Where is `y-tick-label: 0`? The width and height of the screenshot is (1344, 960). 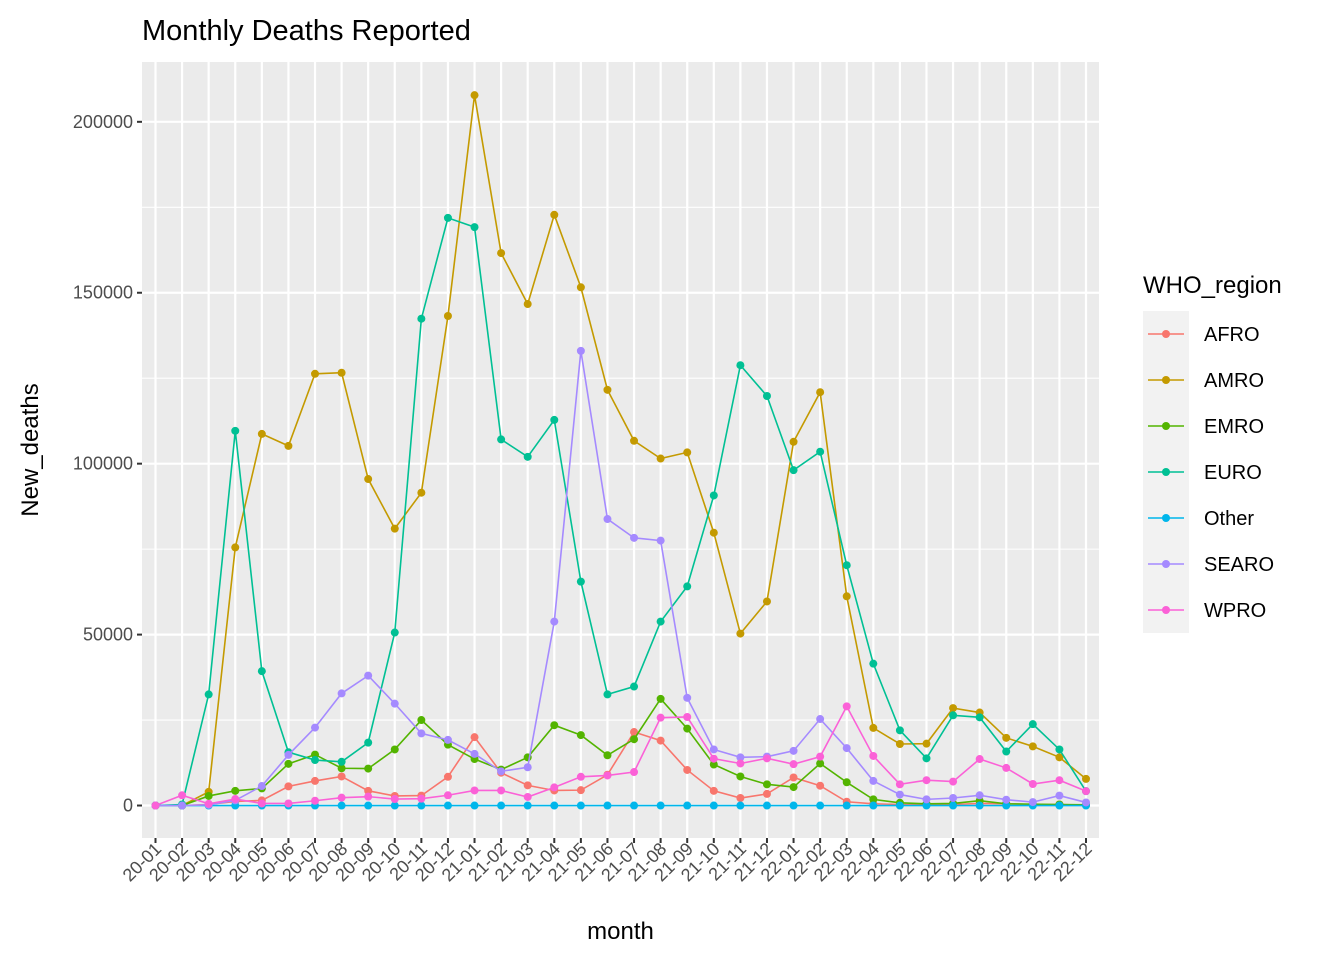
y-tick-label: 0 is located at coordinates (128, 806).